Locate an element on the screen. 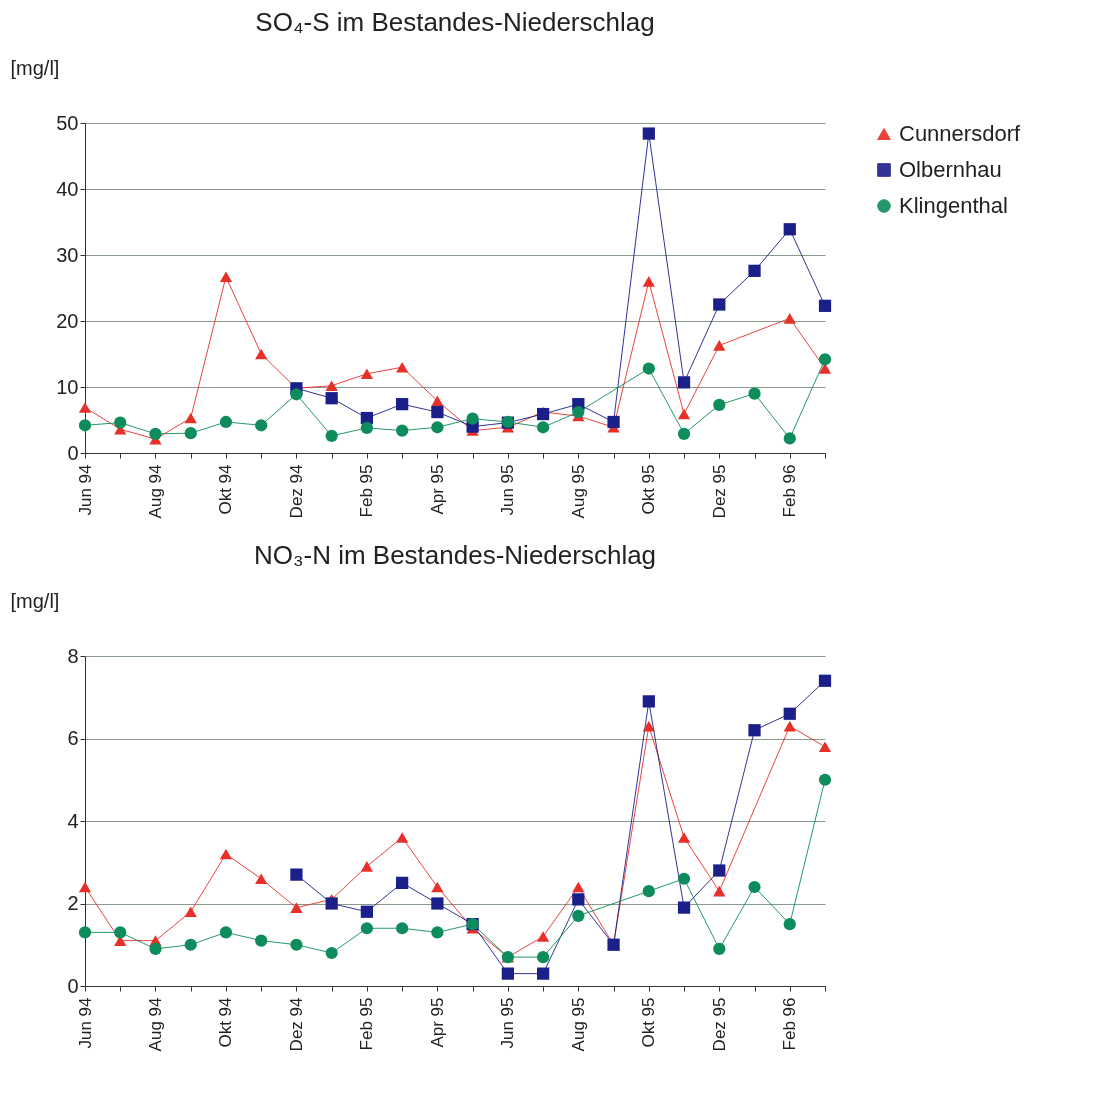 The image size is (1099, 1108). y-tick-label: 6 is located at coordinates (73, 738).